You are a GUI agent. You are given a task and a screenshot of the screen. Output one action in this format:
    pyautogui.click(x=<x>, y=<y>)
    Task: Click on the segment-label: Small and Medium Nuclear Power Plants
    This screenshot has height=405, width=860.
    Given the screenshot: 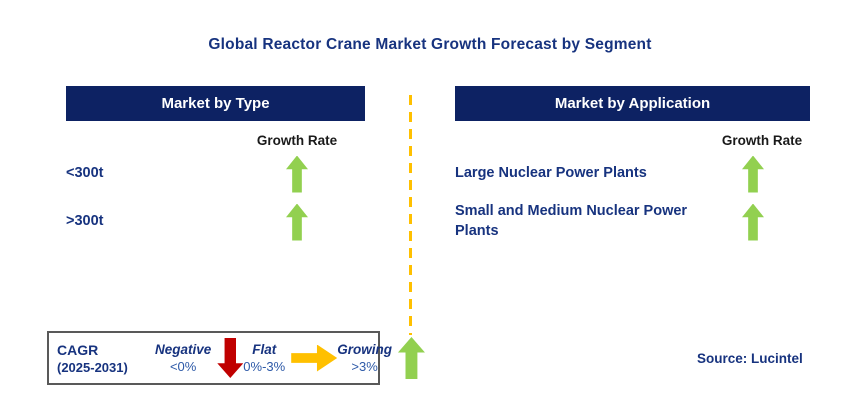 What is the action you would take?
    pyautogui.click(x=571, y=221)
    